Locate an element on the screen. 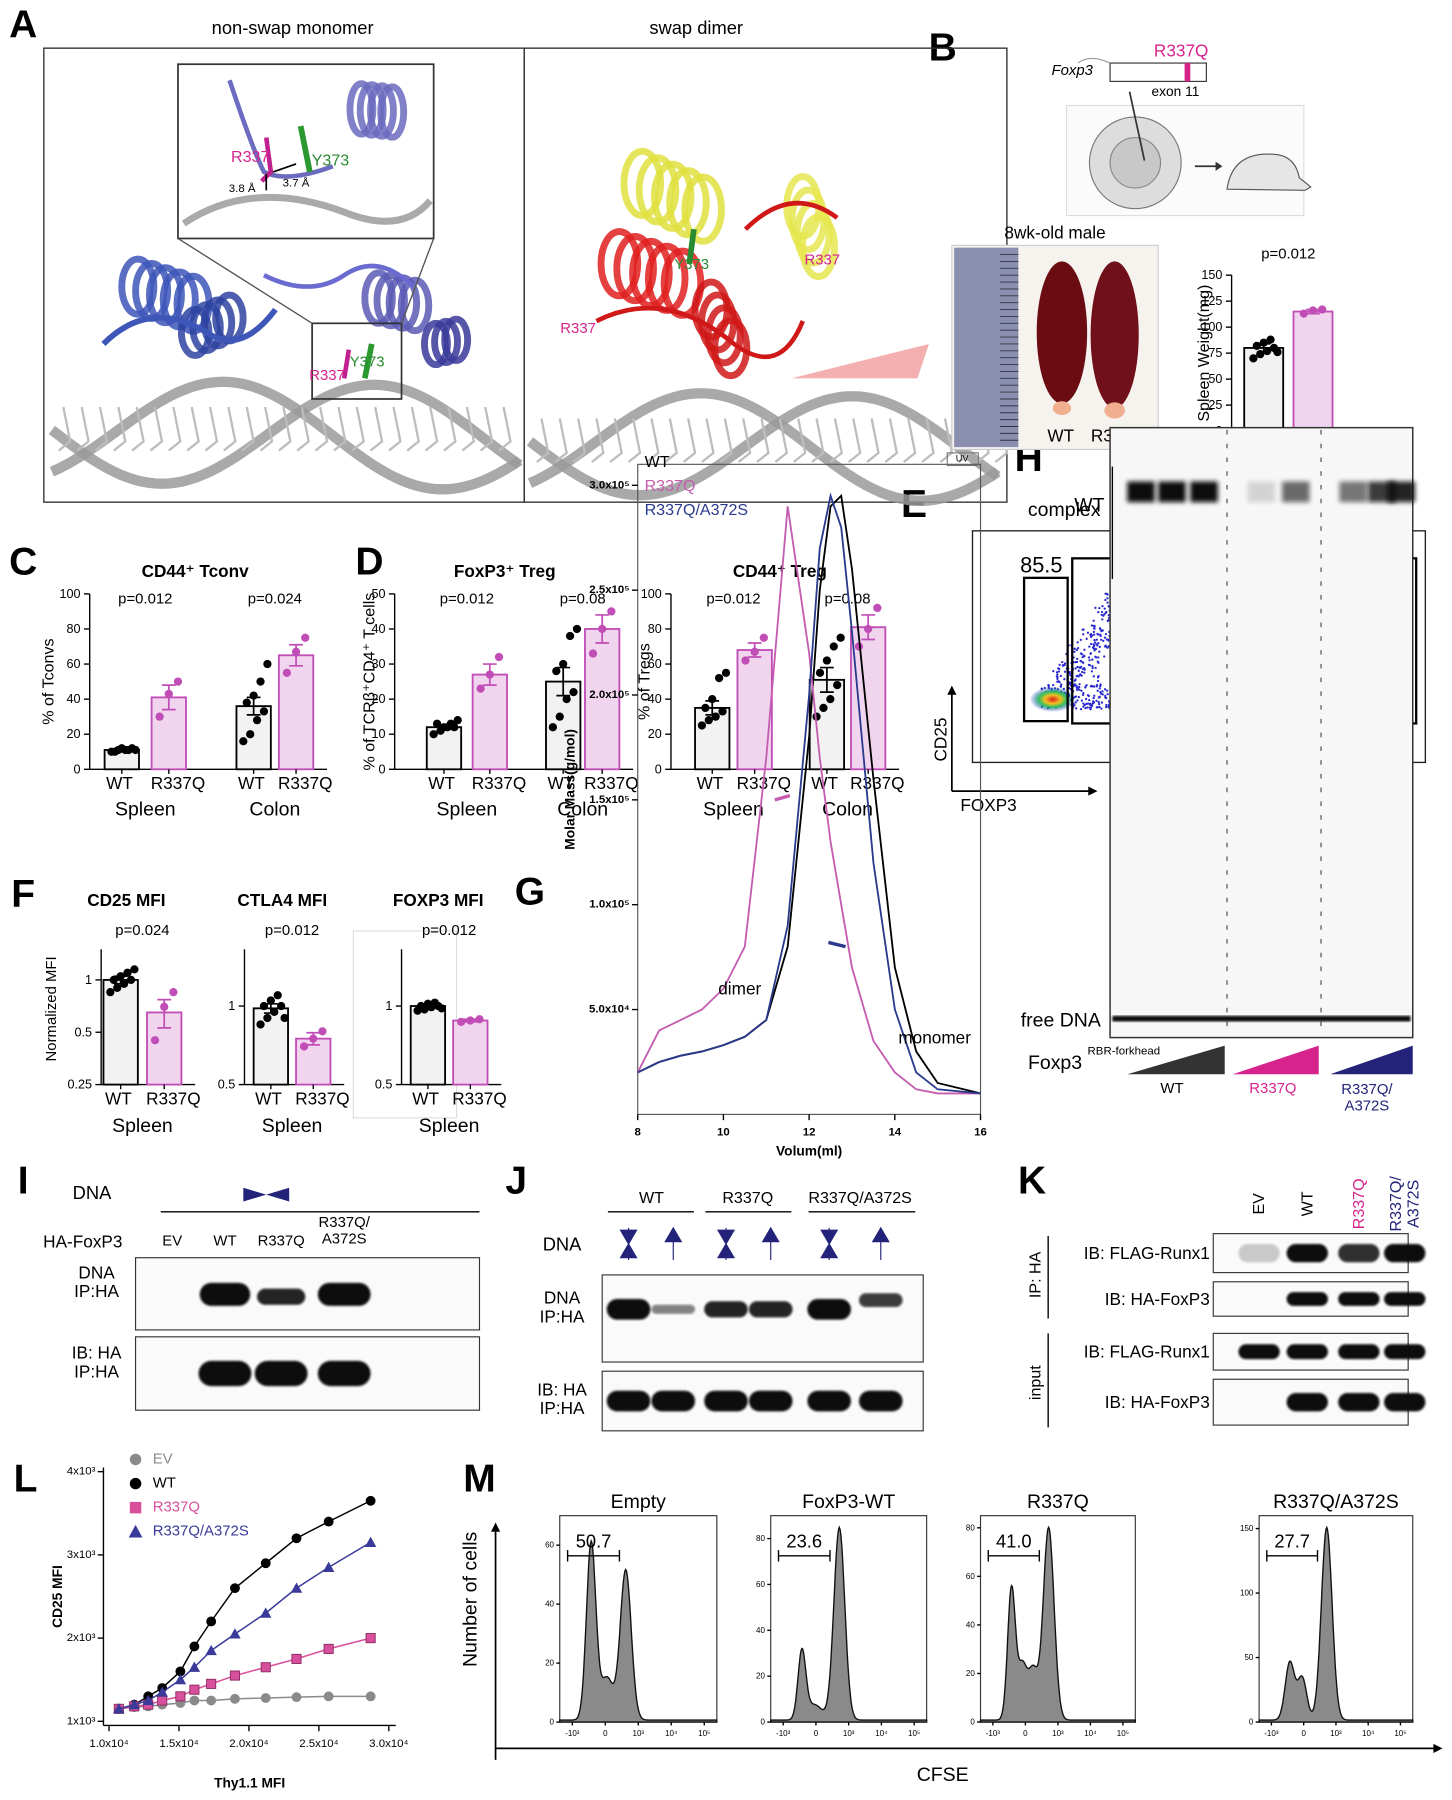 The width and height of the screenshot is (1452, 1800). mouse is located at coordinates (1269, 172).